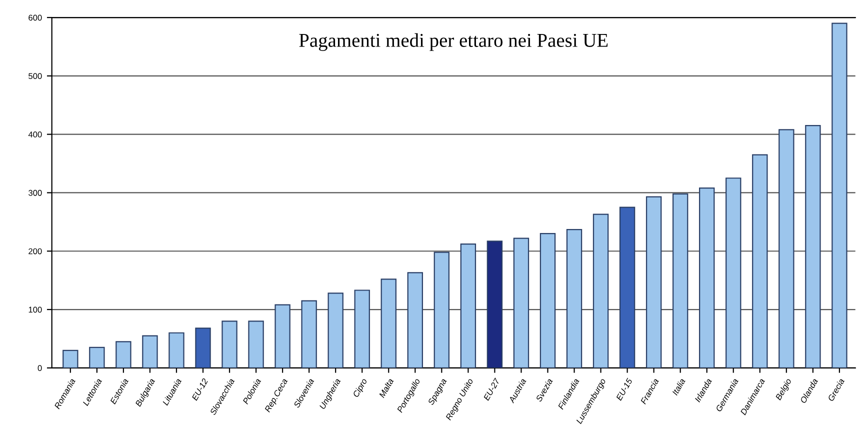 This screenshot has width=864, height=438. I want to click on text: Pagamenti medi per ettaro nei Paesi UE, so click(453, 42).